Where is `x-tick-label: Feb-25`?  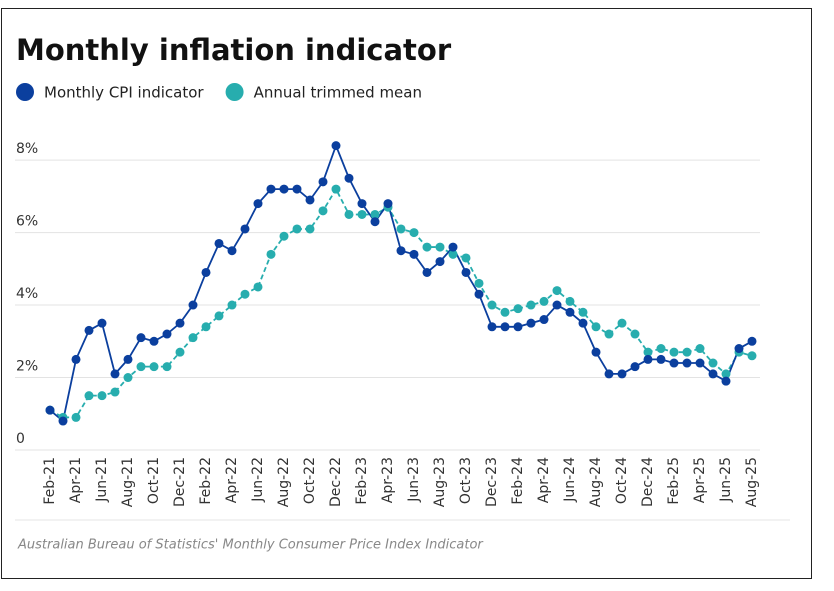 x-tick-label: Feb-25 is located at coordinates (674, 481).